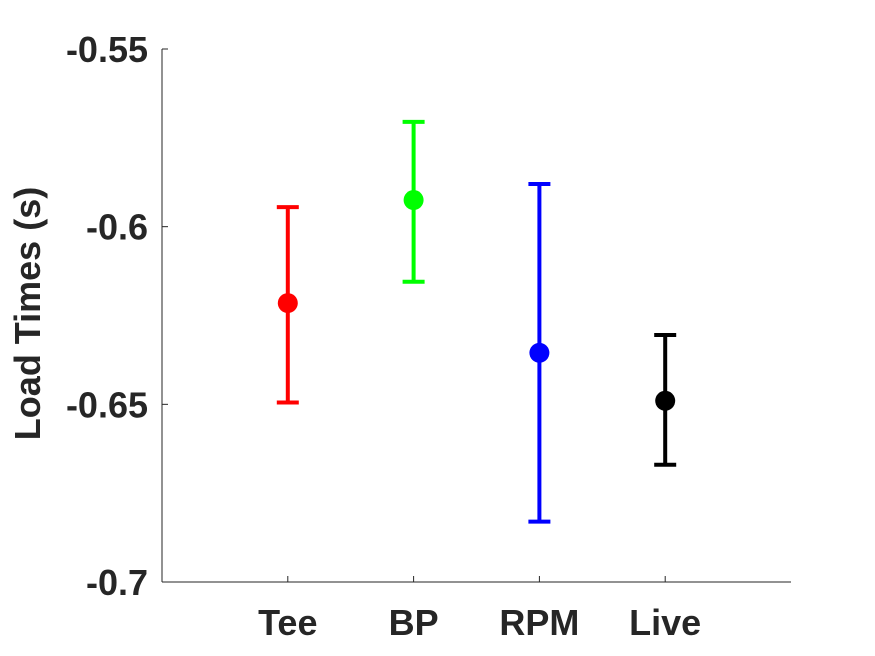 The height and width of the screenshot is (656, 875). I want to click on y-axis-label: Load Times (s), so click(27, 313).